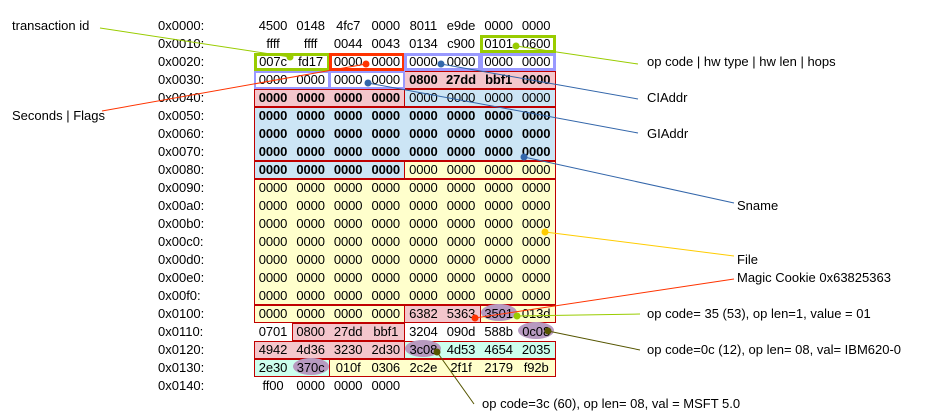 Image resolution: width=934 pixels, height=417 pixels. I want to click on hex-word: 3501, so click(498, 313).